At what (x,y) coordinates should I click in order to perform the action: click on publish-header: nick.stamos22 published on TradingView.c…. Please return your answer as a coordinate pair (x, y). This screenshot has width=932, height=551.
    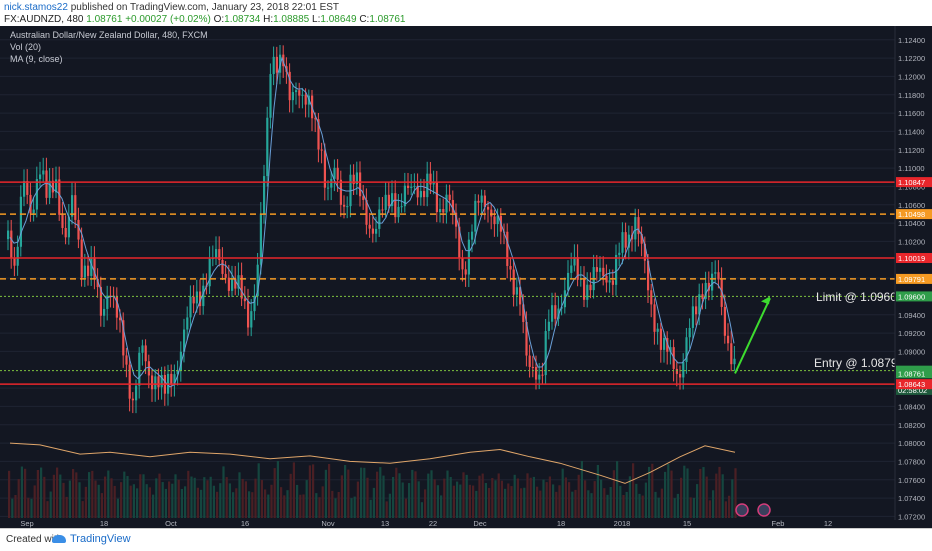
    Looking at the image, I should click on (466, 13).